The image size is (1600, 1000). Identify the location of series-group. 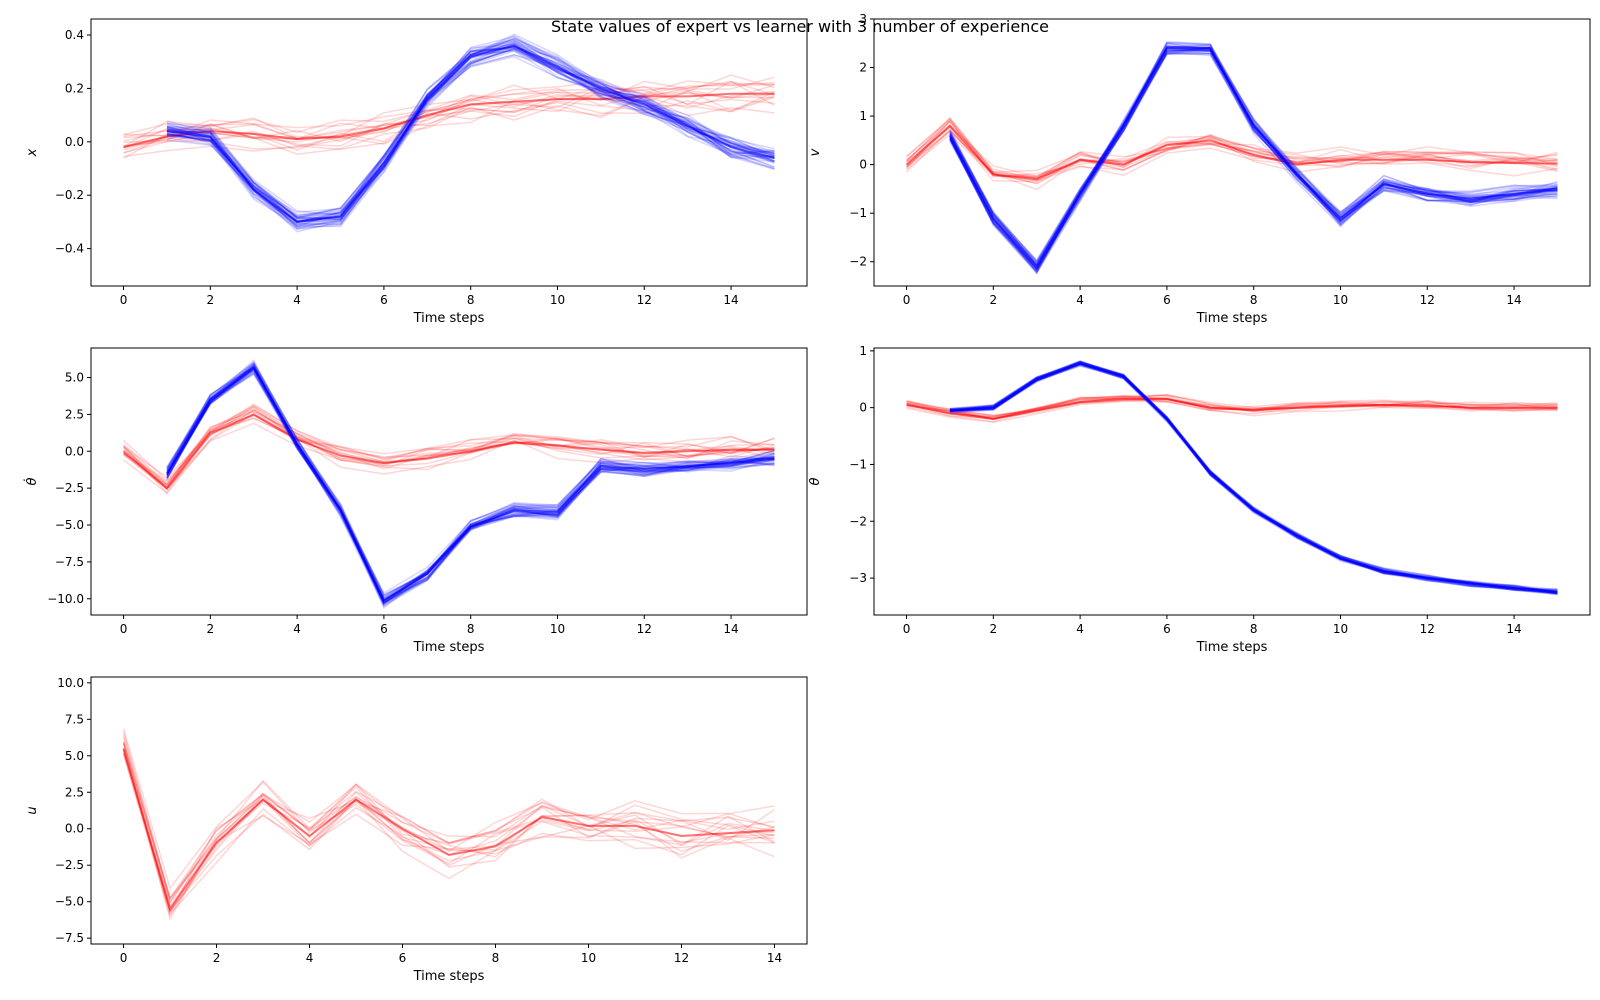
(1231, 157).